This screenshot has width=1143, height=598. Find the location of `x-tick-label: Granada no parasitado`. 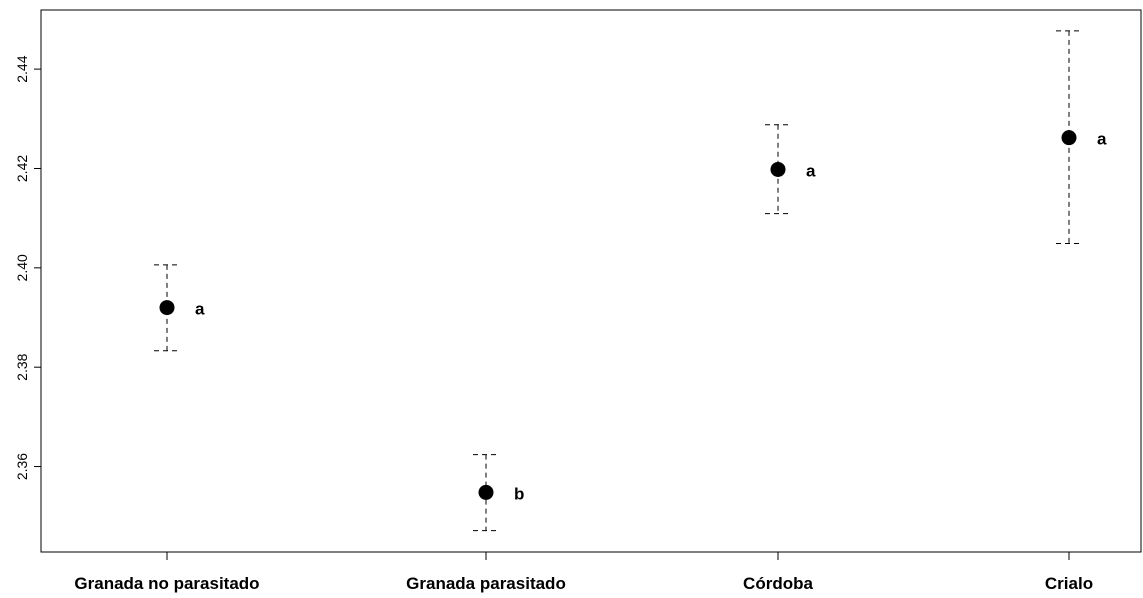

x-tick-label: Granada no parasitado is located at coordinates (166, 583).